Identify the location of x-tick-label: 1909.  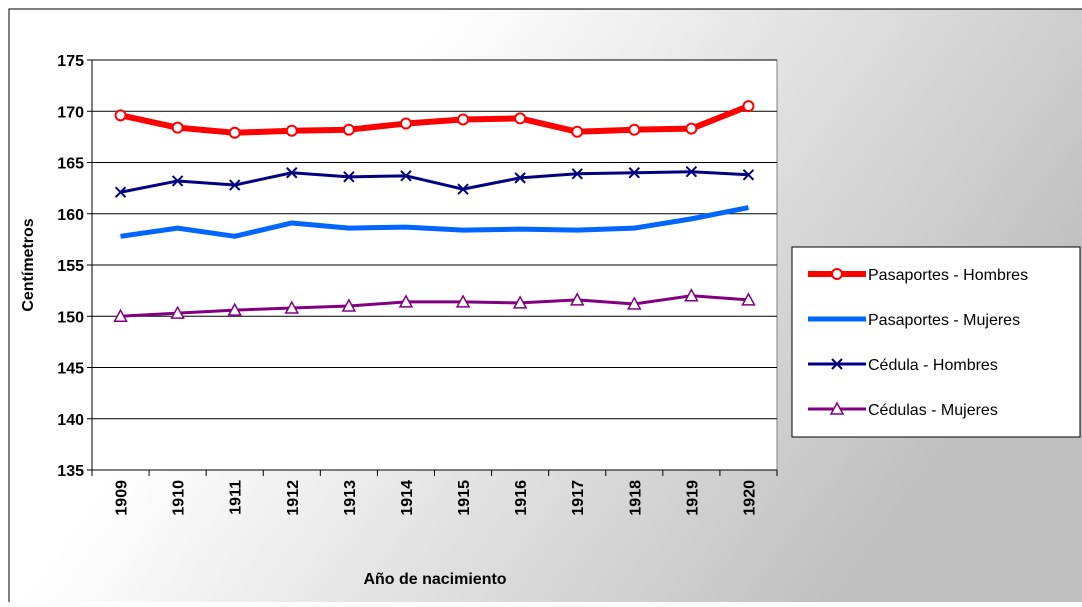
(122, 498).